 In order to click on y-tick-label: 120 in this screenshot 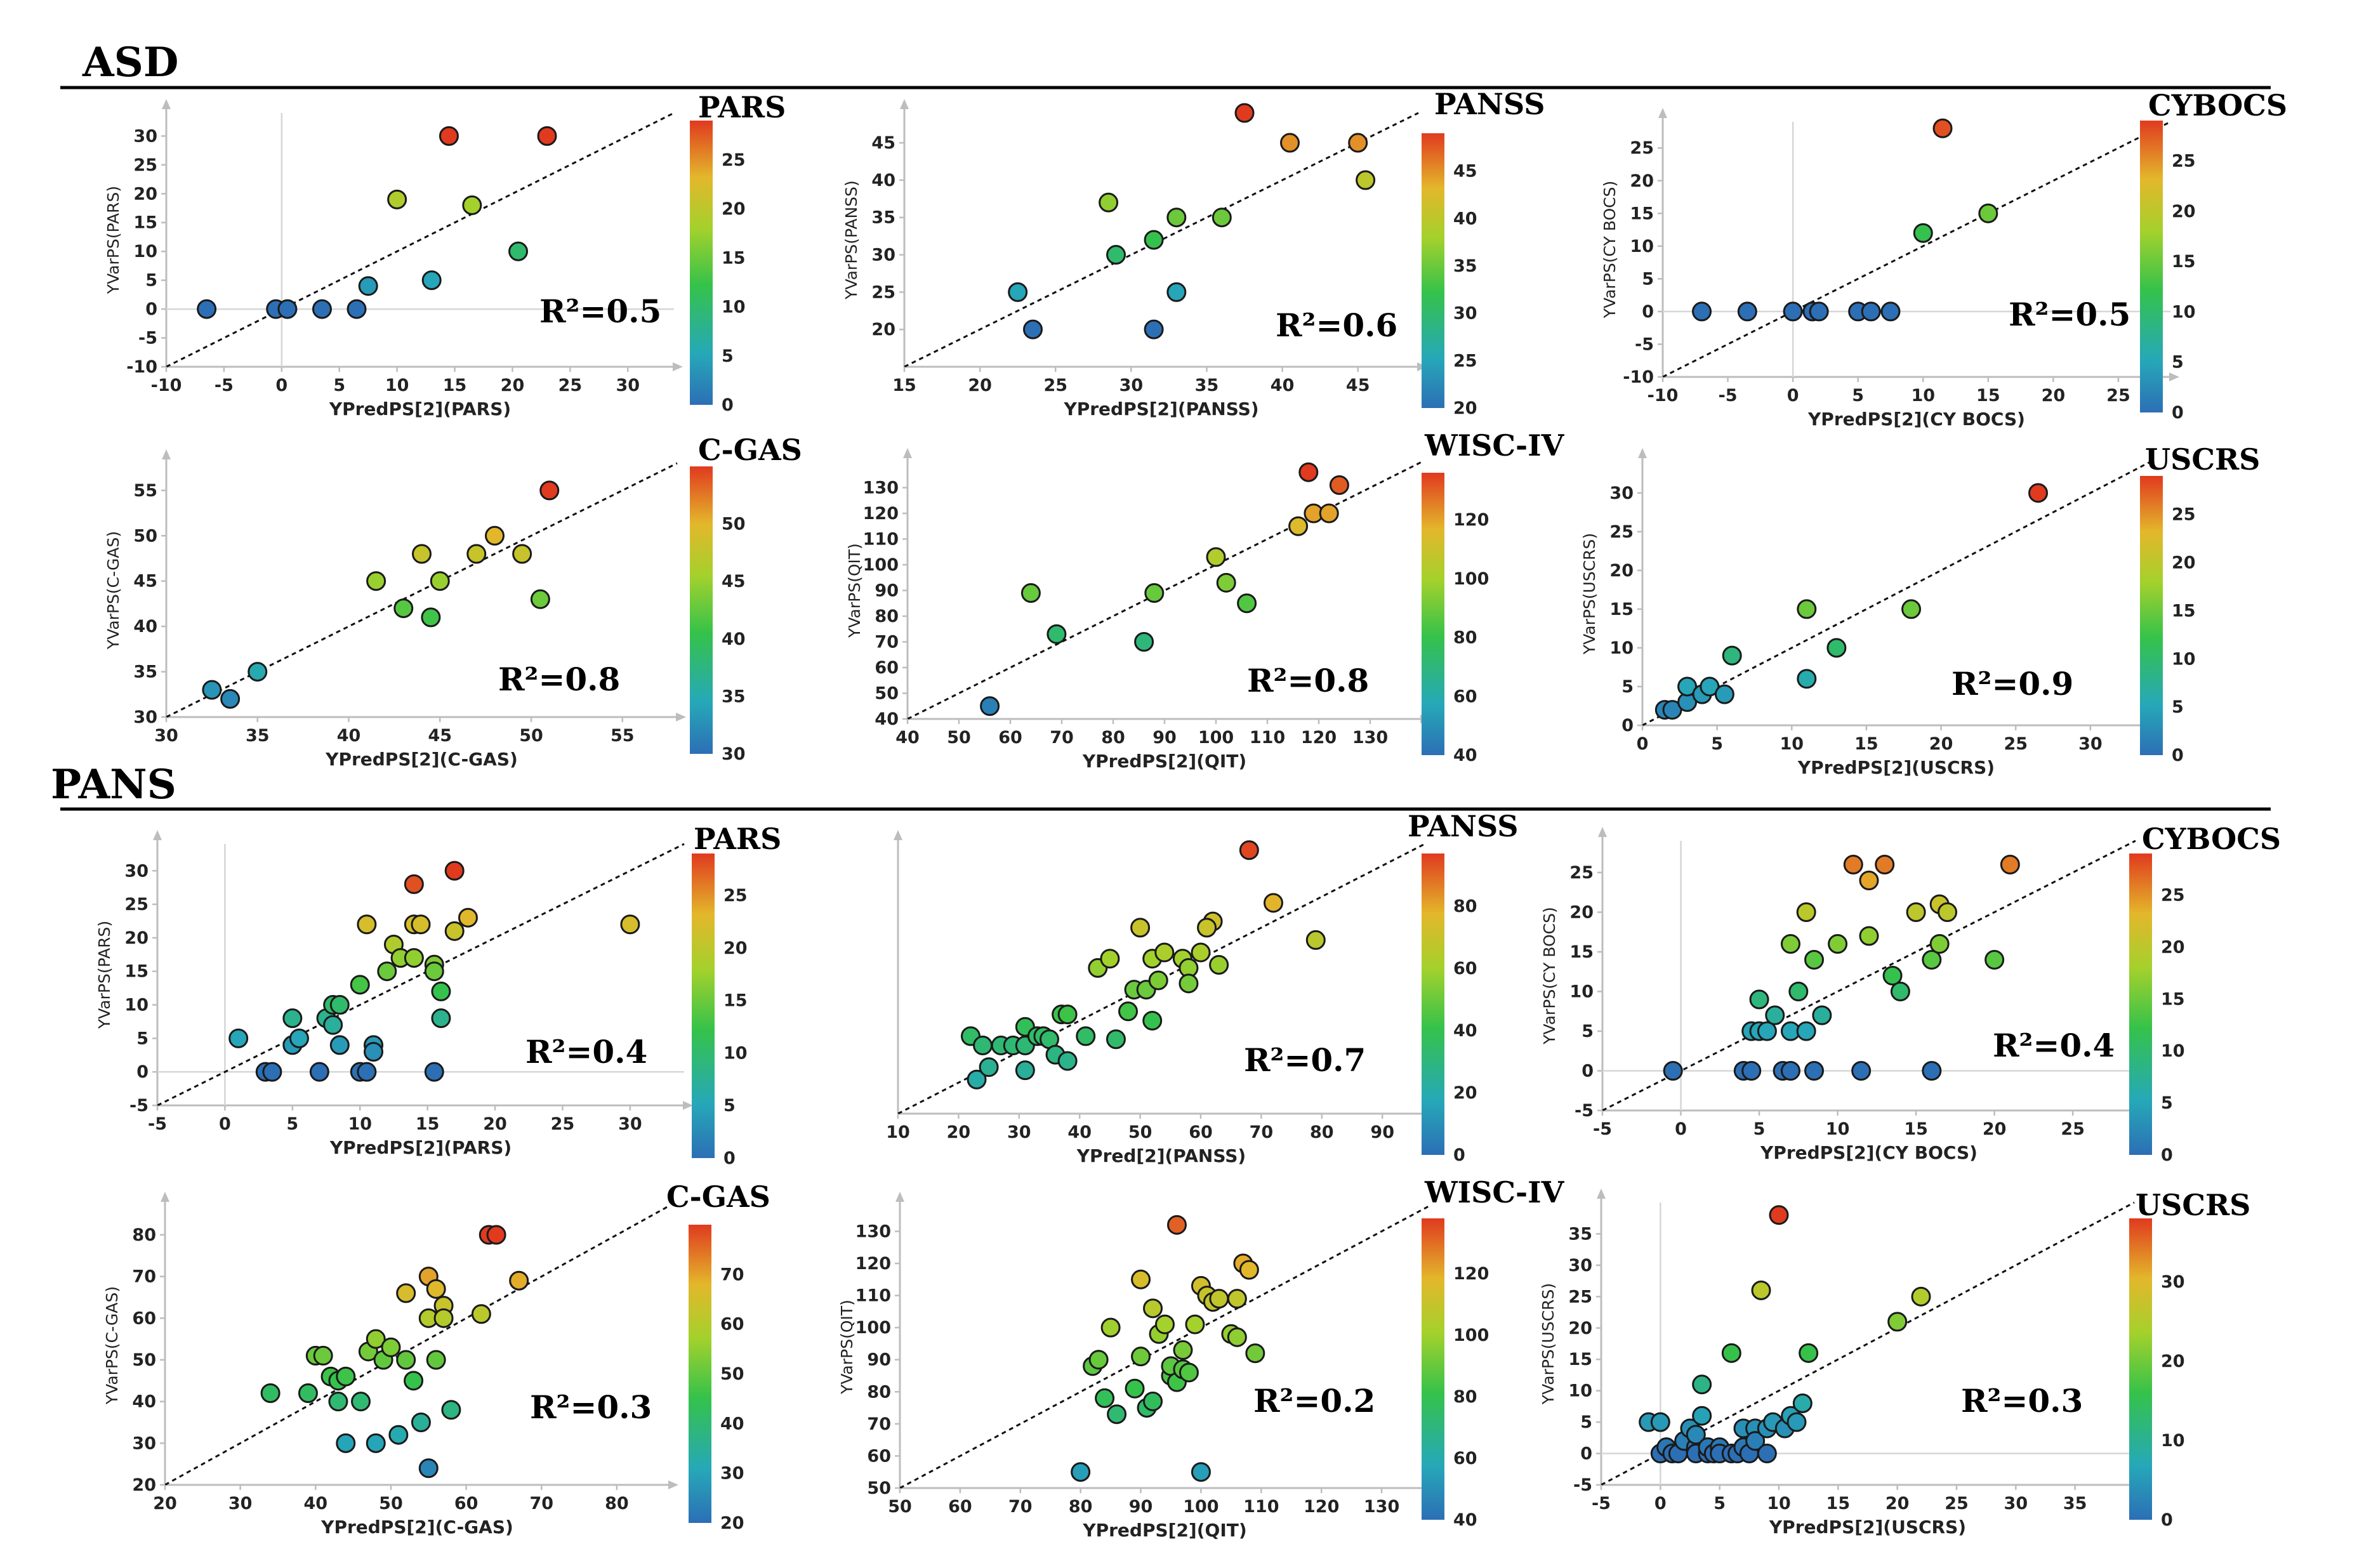, I will do `click(881, 514)`.